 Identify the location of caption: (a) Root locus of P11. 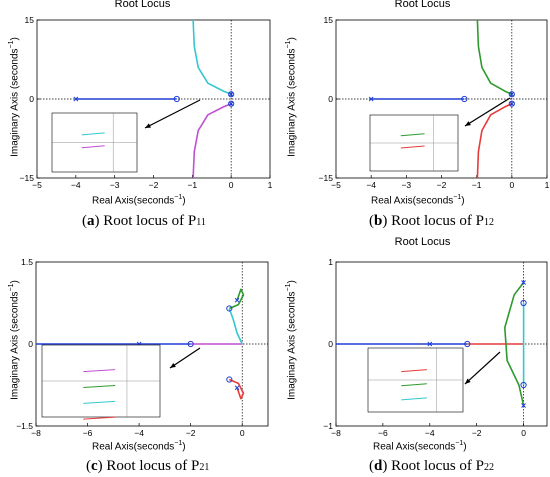
(144, 221).